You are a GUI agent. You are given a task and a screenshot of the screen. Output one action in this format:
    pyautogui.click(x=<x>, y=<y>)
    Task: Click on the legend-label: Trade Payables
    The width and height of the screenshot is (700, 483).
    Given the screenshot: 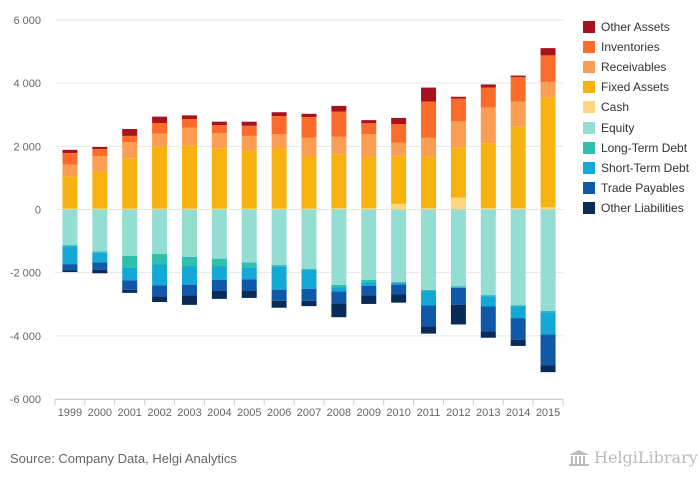 What is the action you would take?
    pyautogui.click(x=643, y=187)
    